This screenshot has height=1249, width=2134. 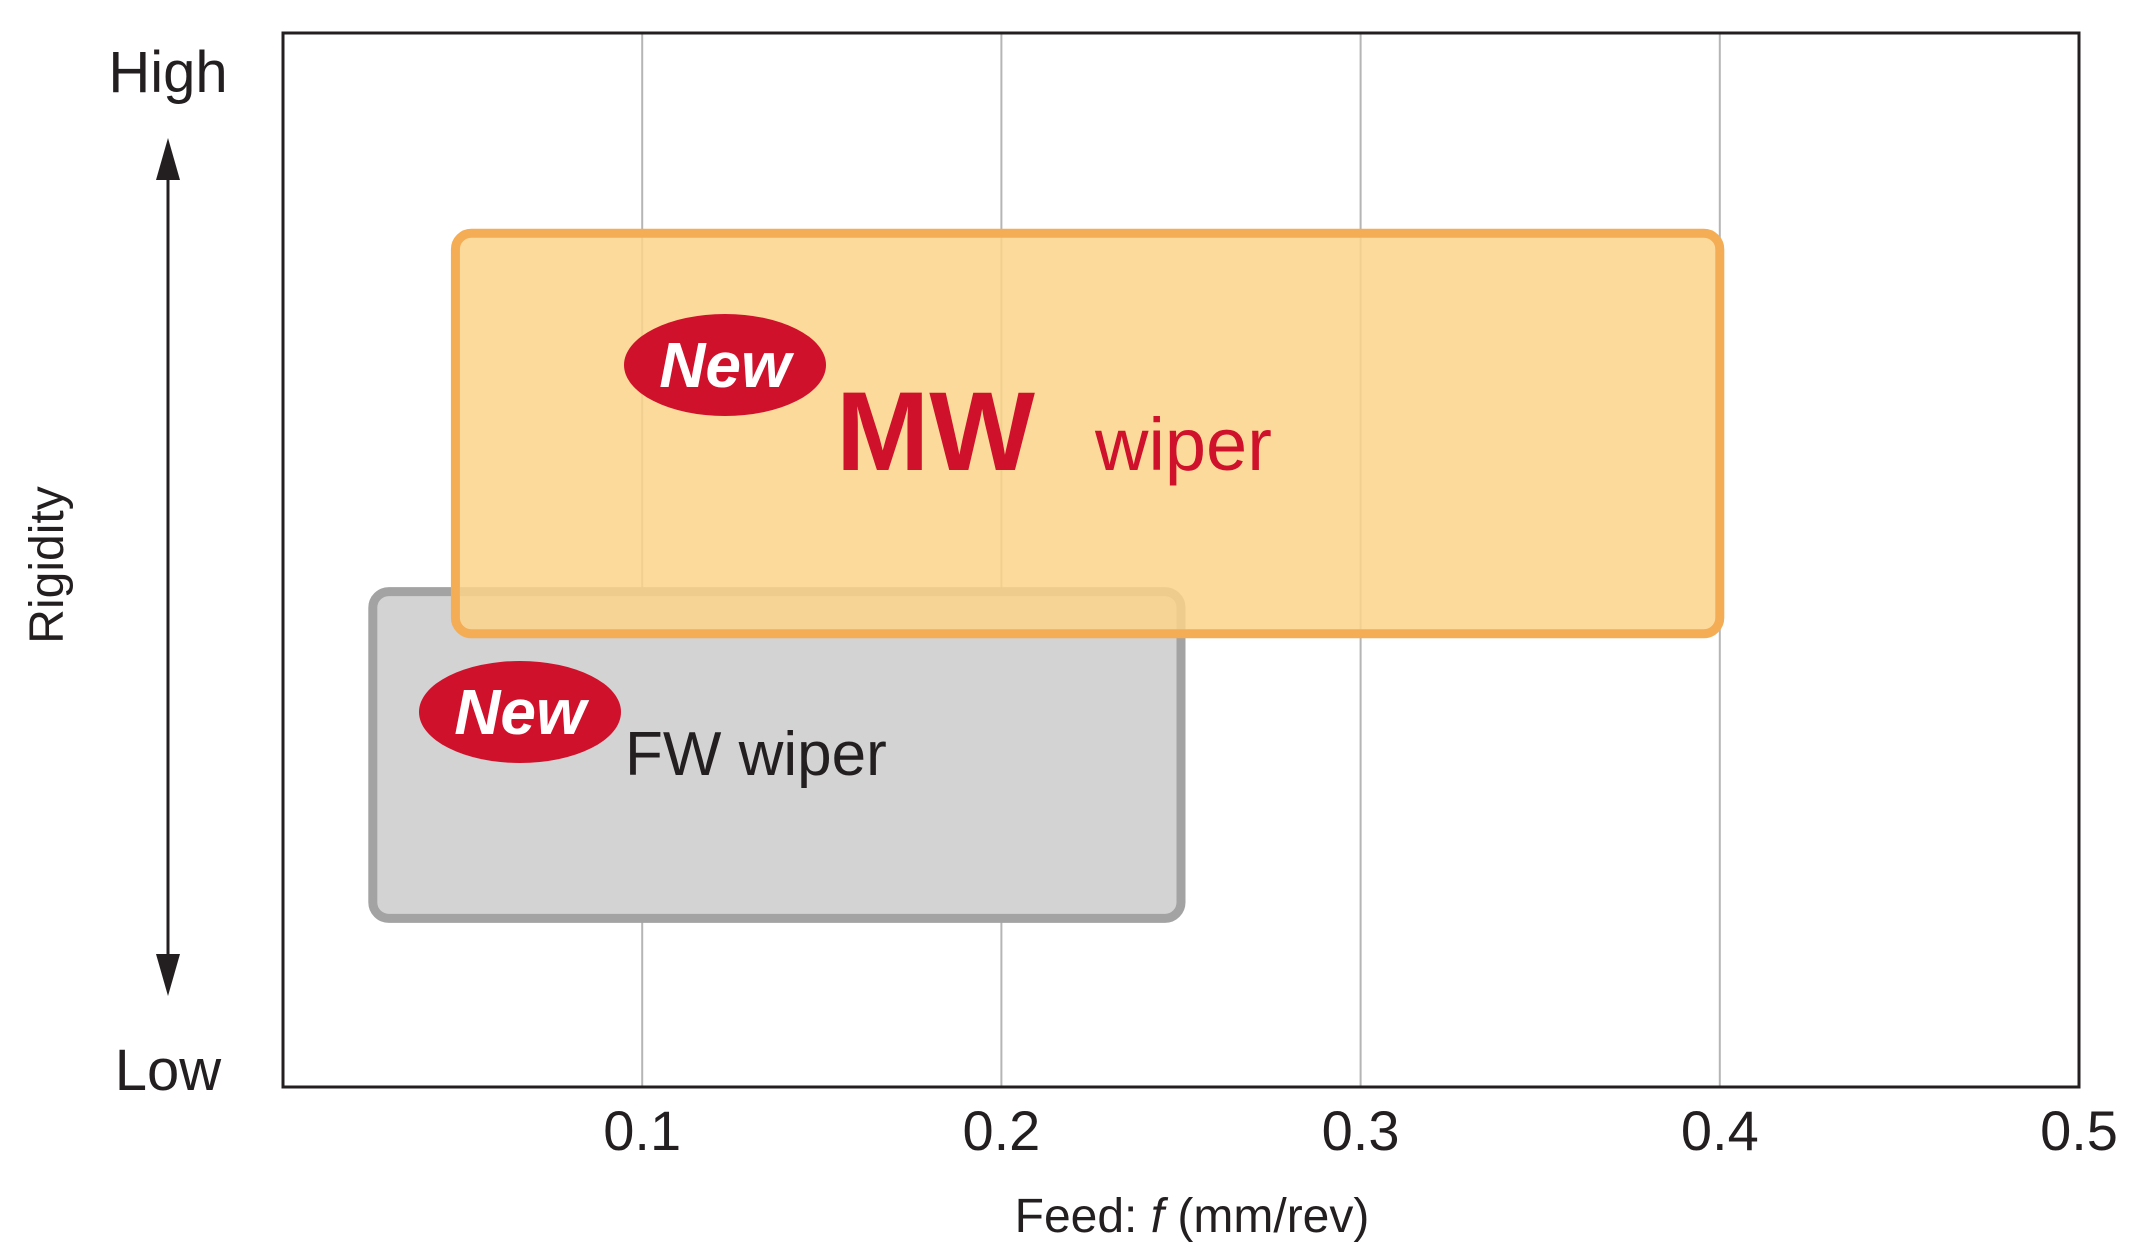 What do you see at coordinates (1001, 1130) in the screenshot?
I see `x-tick-label: 0.2` at bounding box center [1001, 1130].